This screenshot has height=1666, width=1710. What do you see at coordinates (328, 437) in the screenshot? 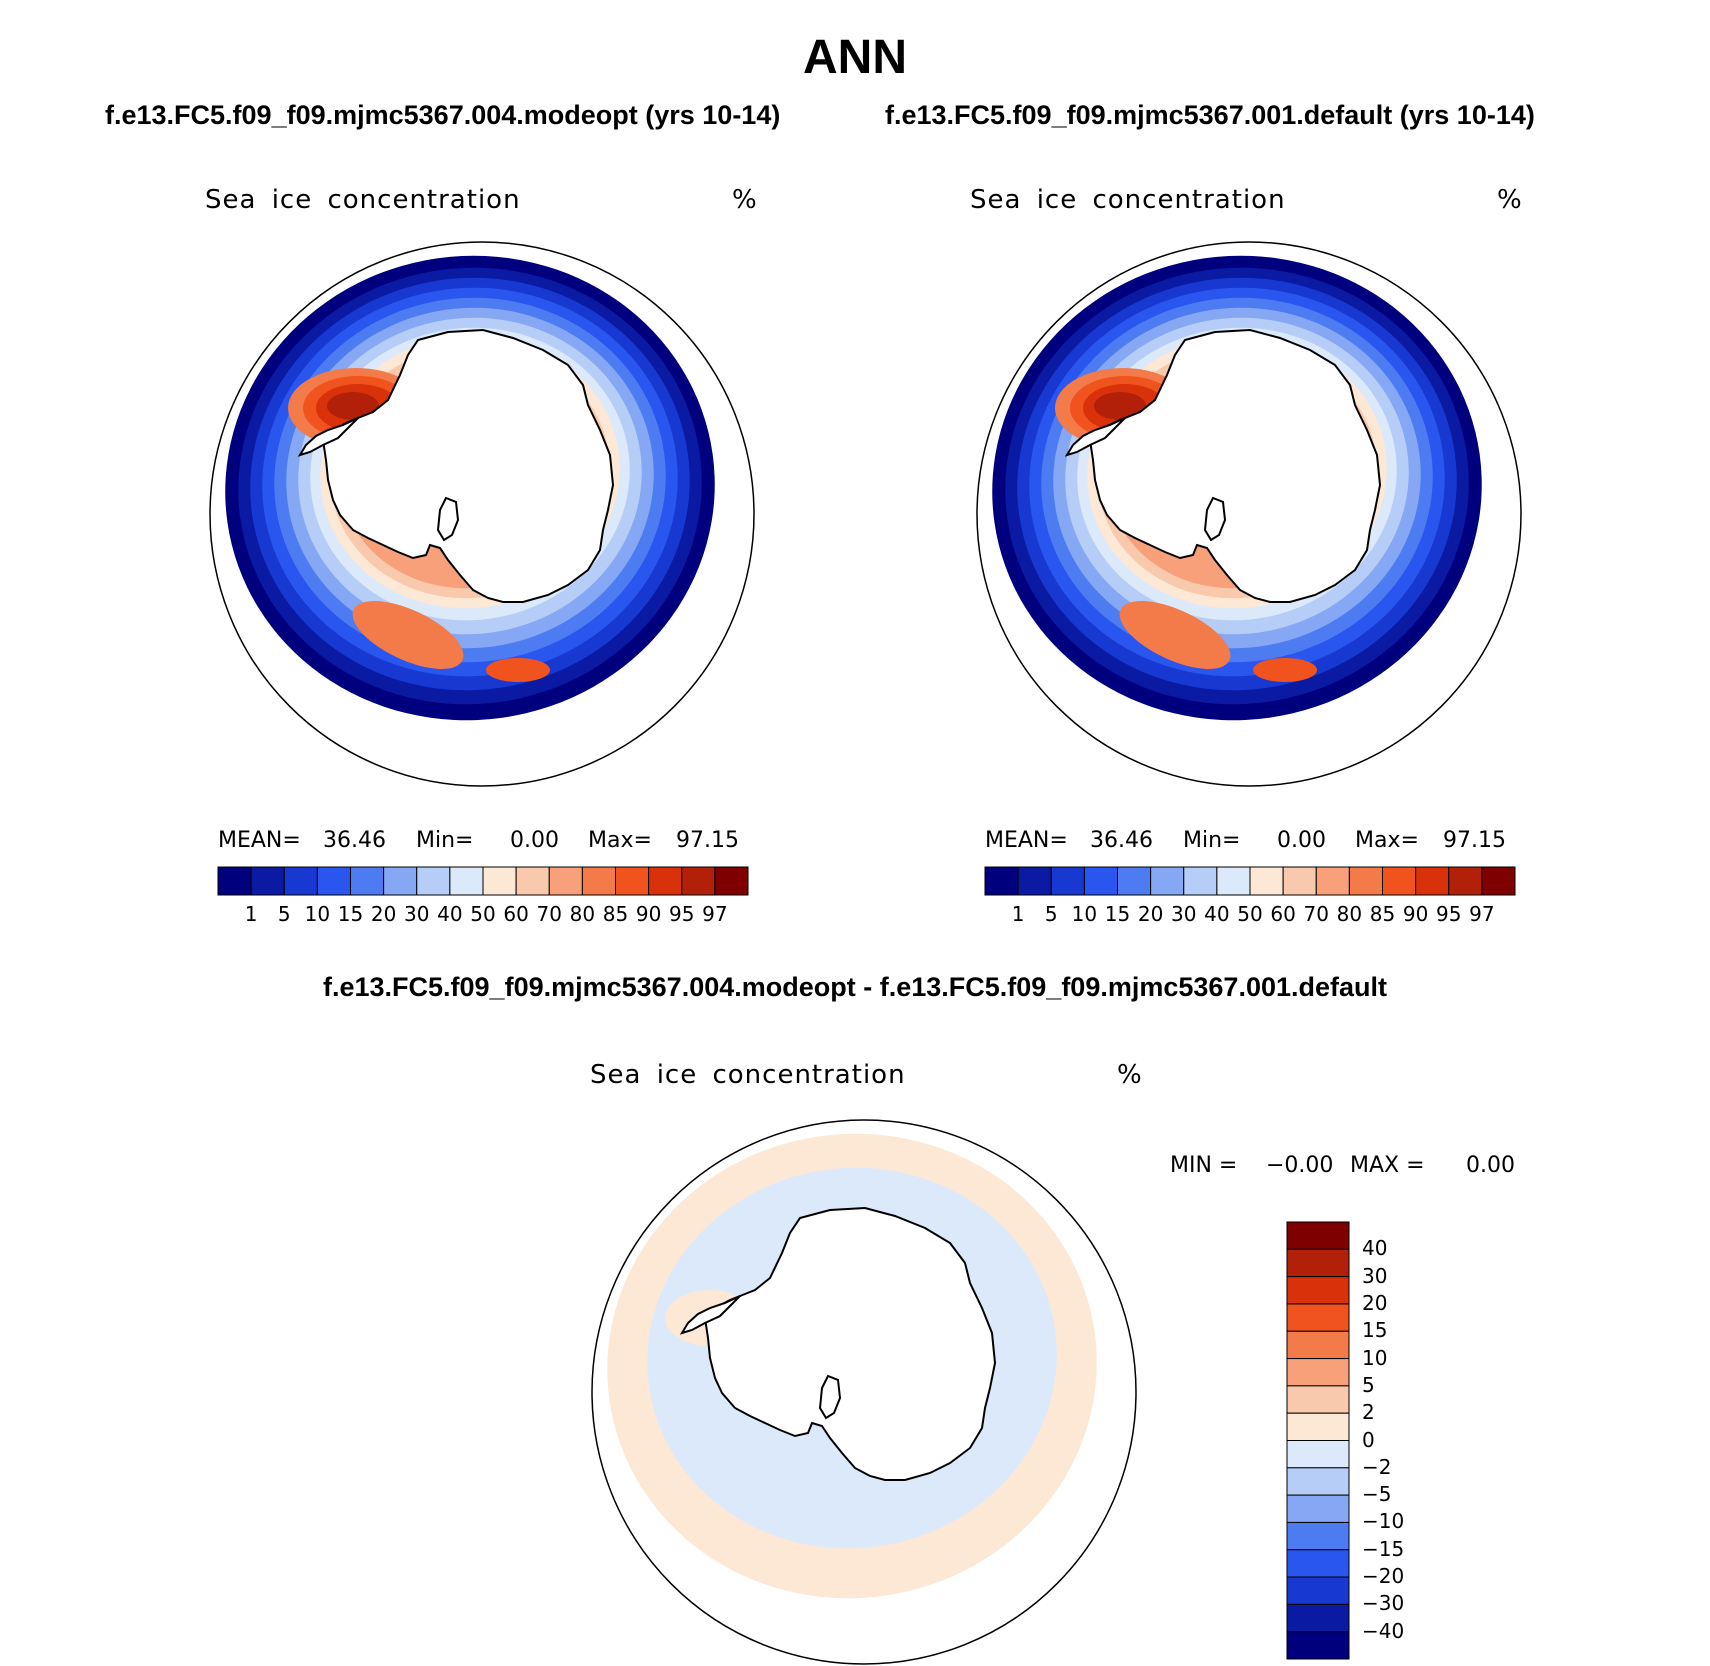
I see `left-peninsula` at bounding box center [328, 437].